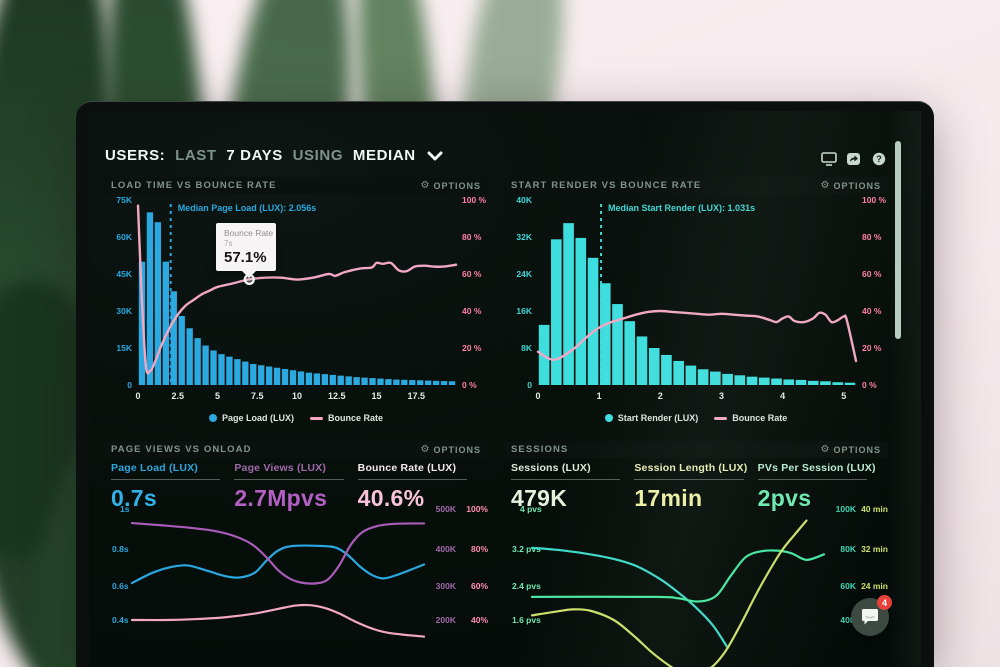 Image resolution: width=1000 pixels, height=667 pixels. I want to click on chart-legend: Page Load (LUX) Bounce Rate, so click(296, 418).